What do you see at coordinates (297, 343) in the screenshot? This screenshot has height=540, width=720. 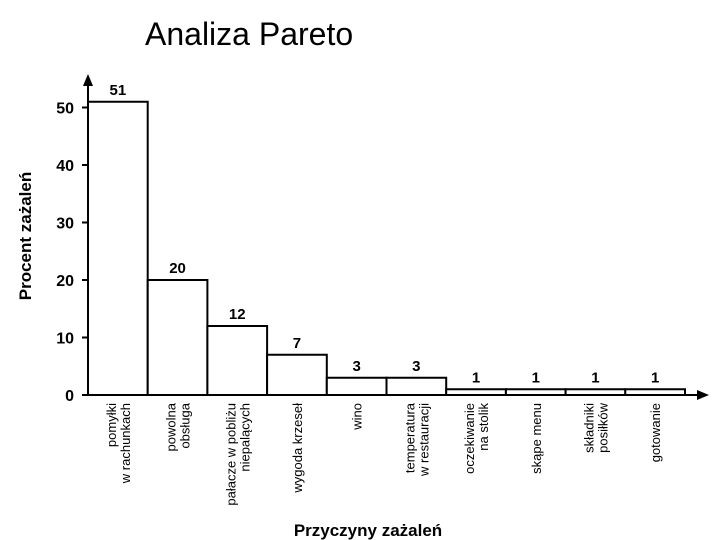 I see `data-label: 7` at bounding box center [297, 343].